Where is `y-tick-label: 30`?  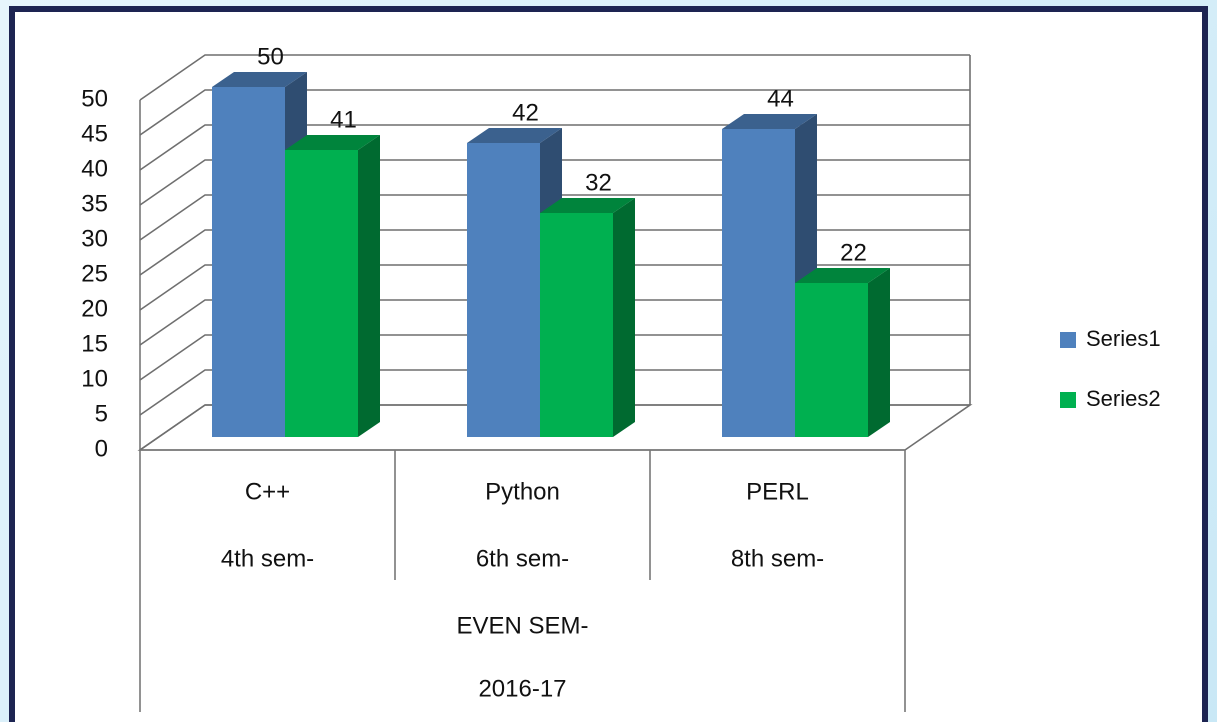
y-tick-label: 30 is located at coordinates (94, 238).